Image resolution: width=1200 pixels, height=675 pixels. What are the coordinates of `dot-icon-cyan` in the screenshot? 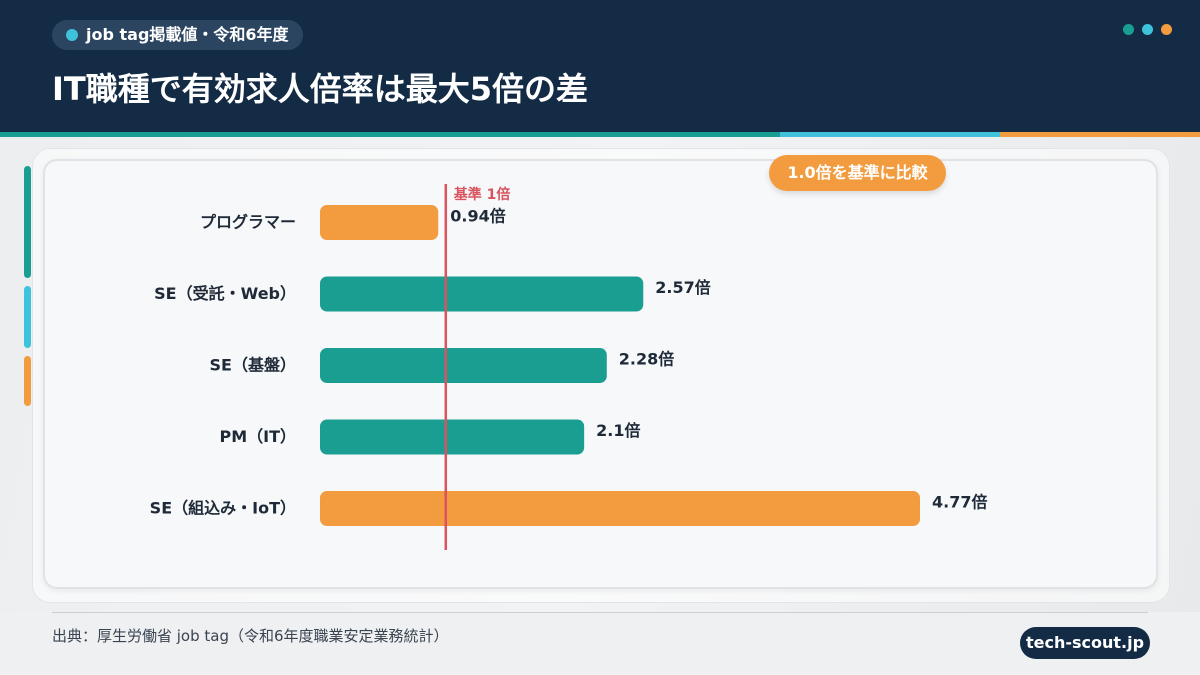 It's located at (1147, 29).